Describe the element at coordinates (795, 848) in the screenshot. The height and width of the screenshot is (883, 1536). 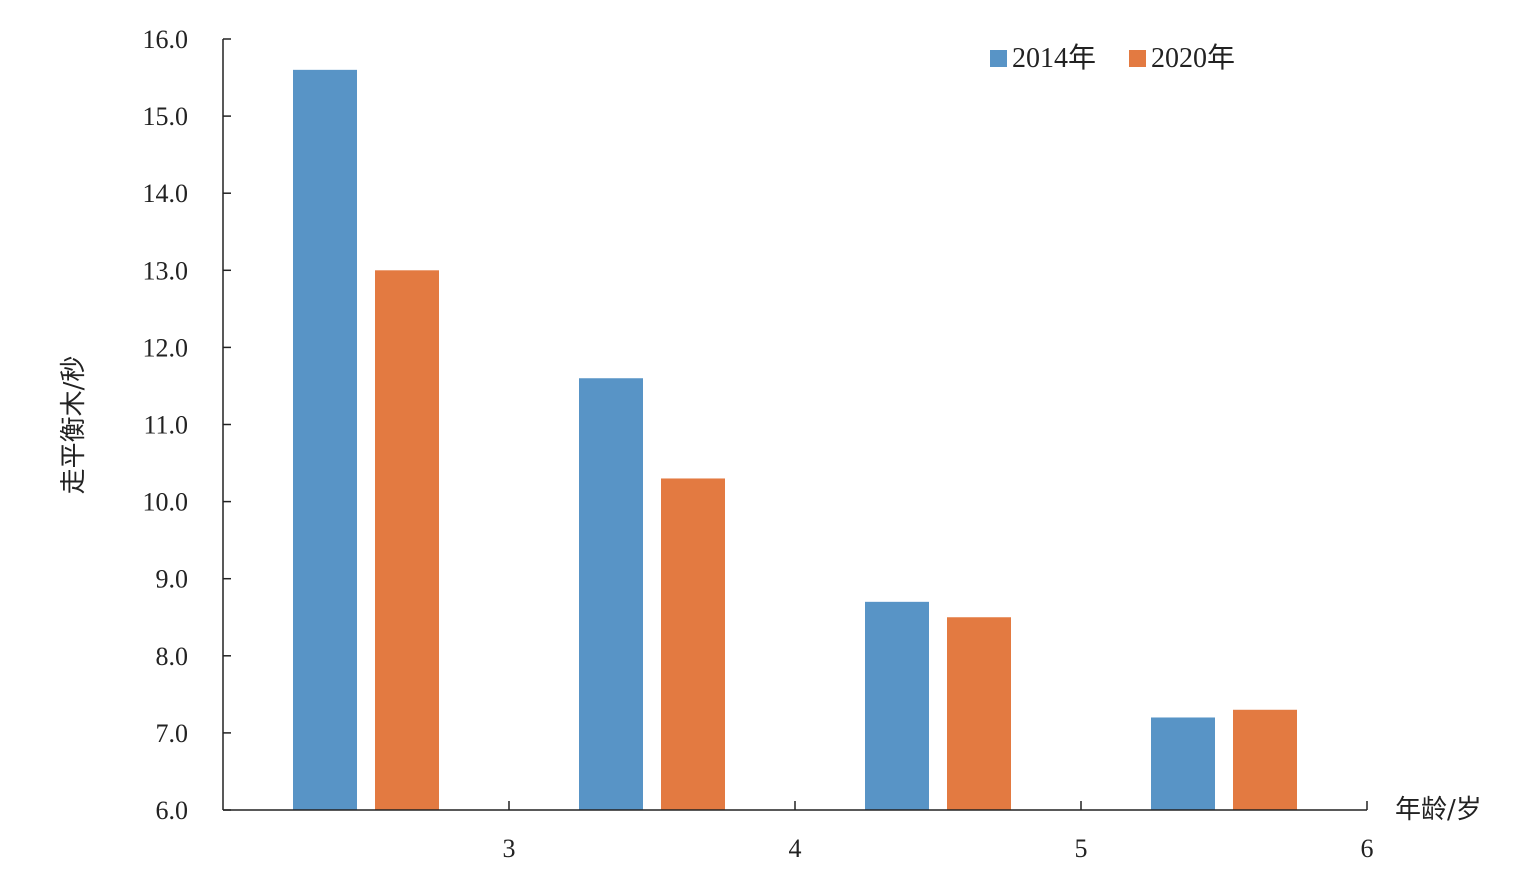
I see `x-tick-label: 4` at that location.